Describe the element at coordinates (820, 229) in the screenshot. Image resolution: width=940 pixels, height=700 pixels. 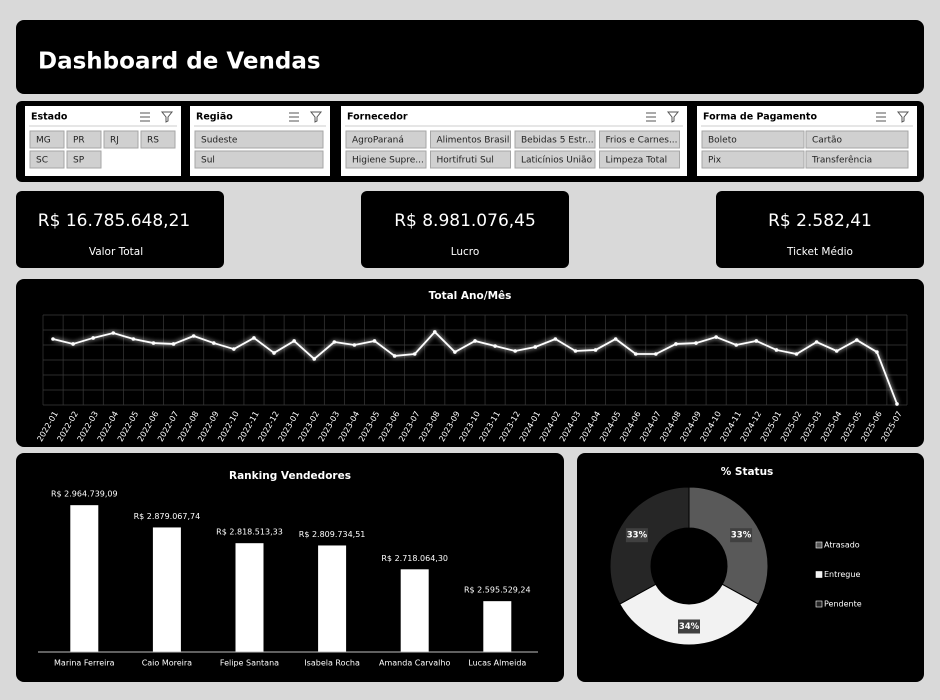
I see `kpi-card` at that location.